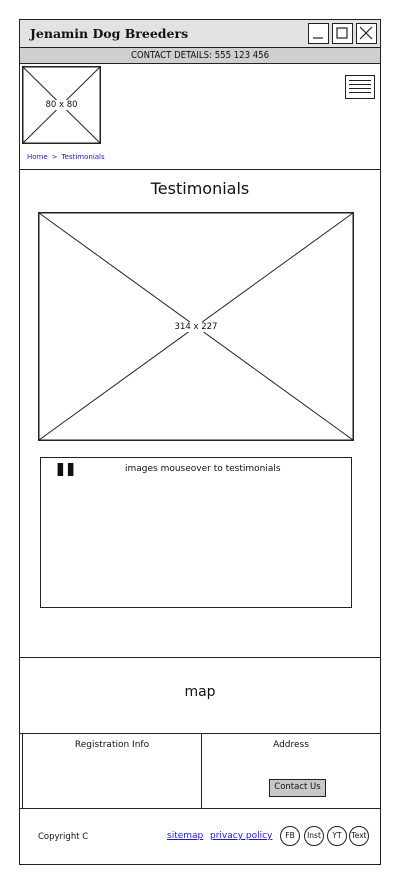 Image resolution: width=401 pixels, height=885 pixels. I want to click on contact-us-button: Contact Us, so click(297, 788).